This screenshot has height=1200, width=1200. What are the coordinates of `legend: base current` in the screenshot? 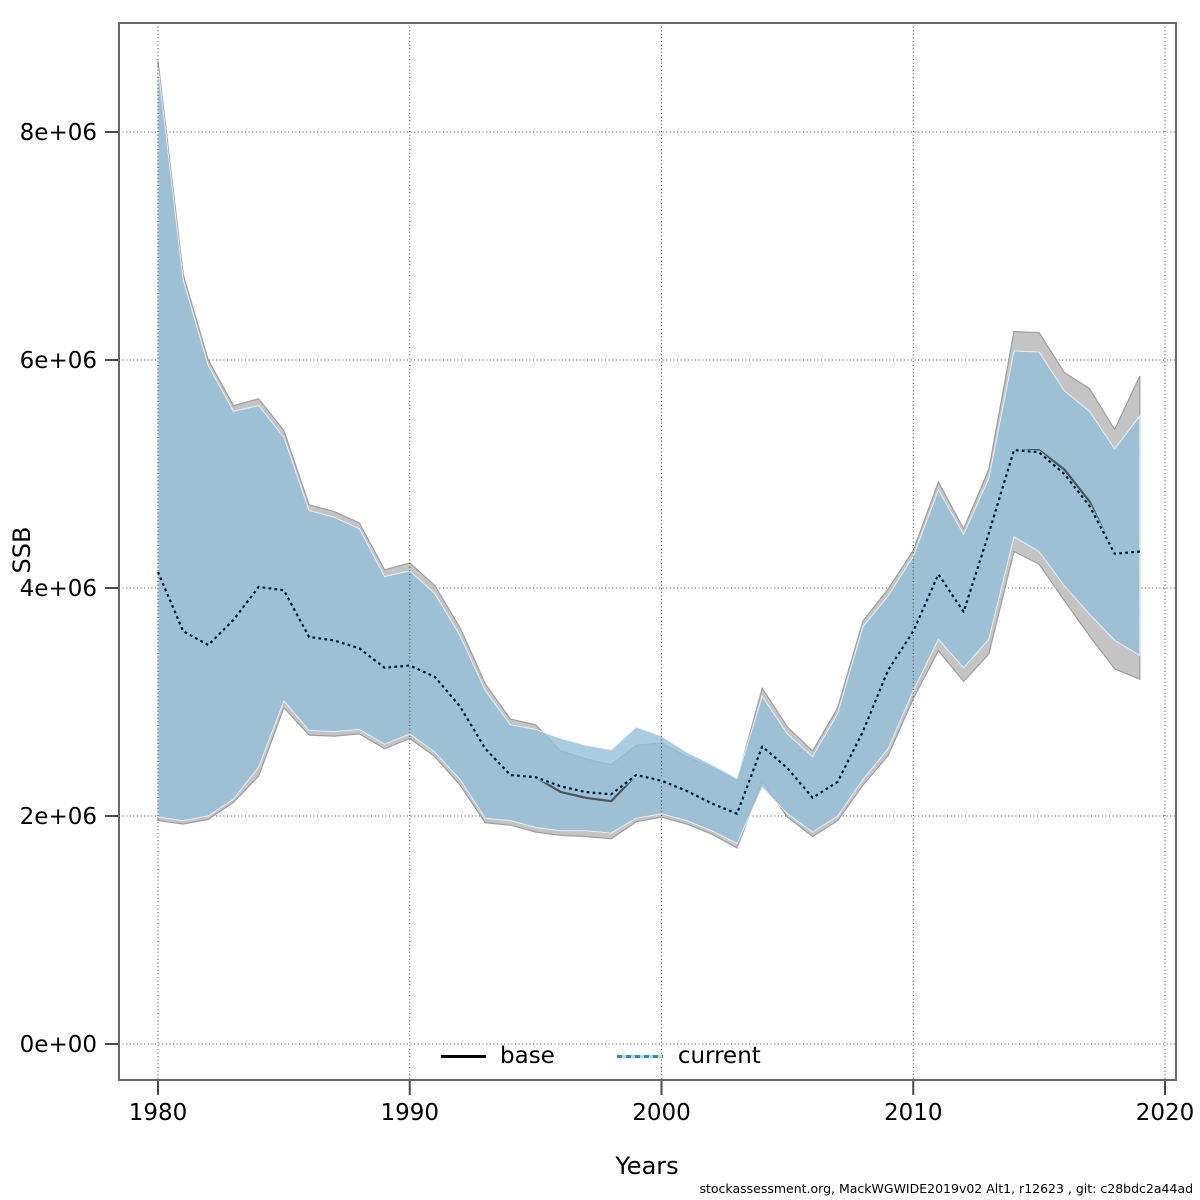 It's located at (601, 1056).